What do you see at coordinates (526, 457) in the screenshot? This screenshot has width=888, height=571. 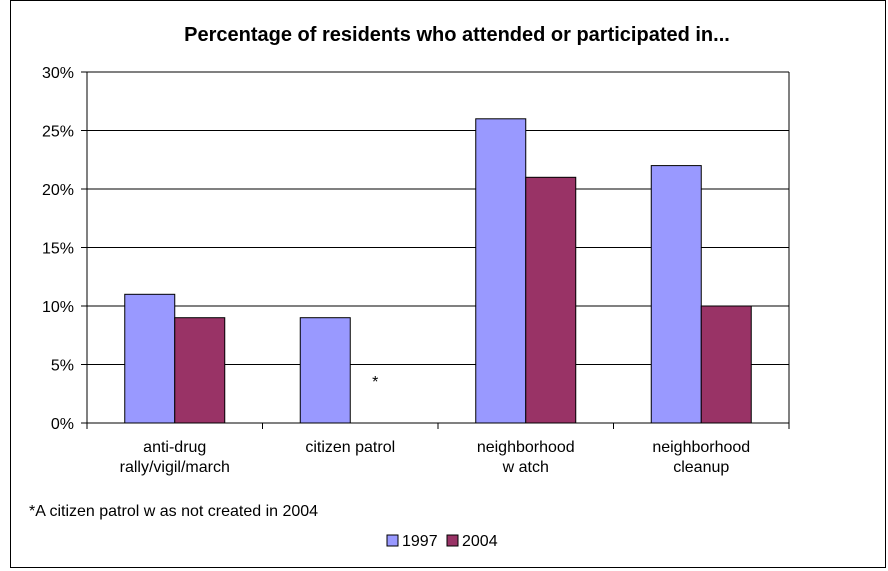 I see `x-tick-label: neighborhood w atch` at bounding box center [526, 457].